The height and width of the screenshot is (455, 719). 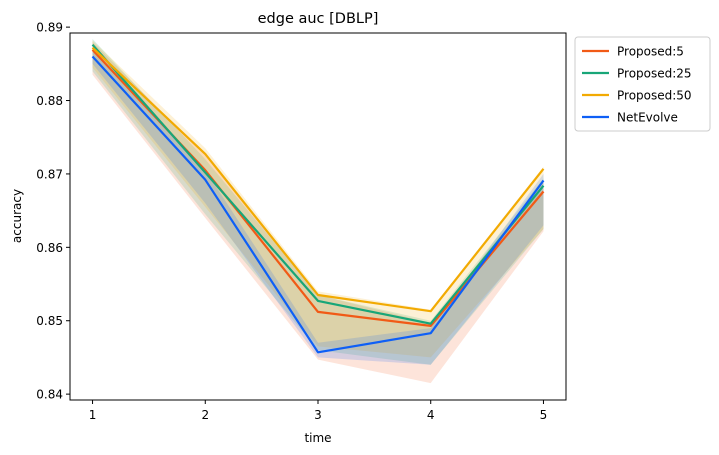 I want to click on x-axis-label: time, so click(x=317, y=438).